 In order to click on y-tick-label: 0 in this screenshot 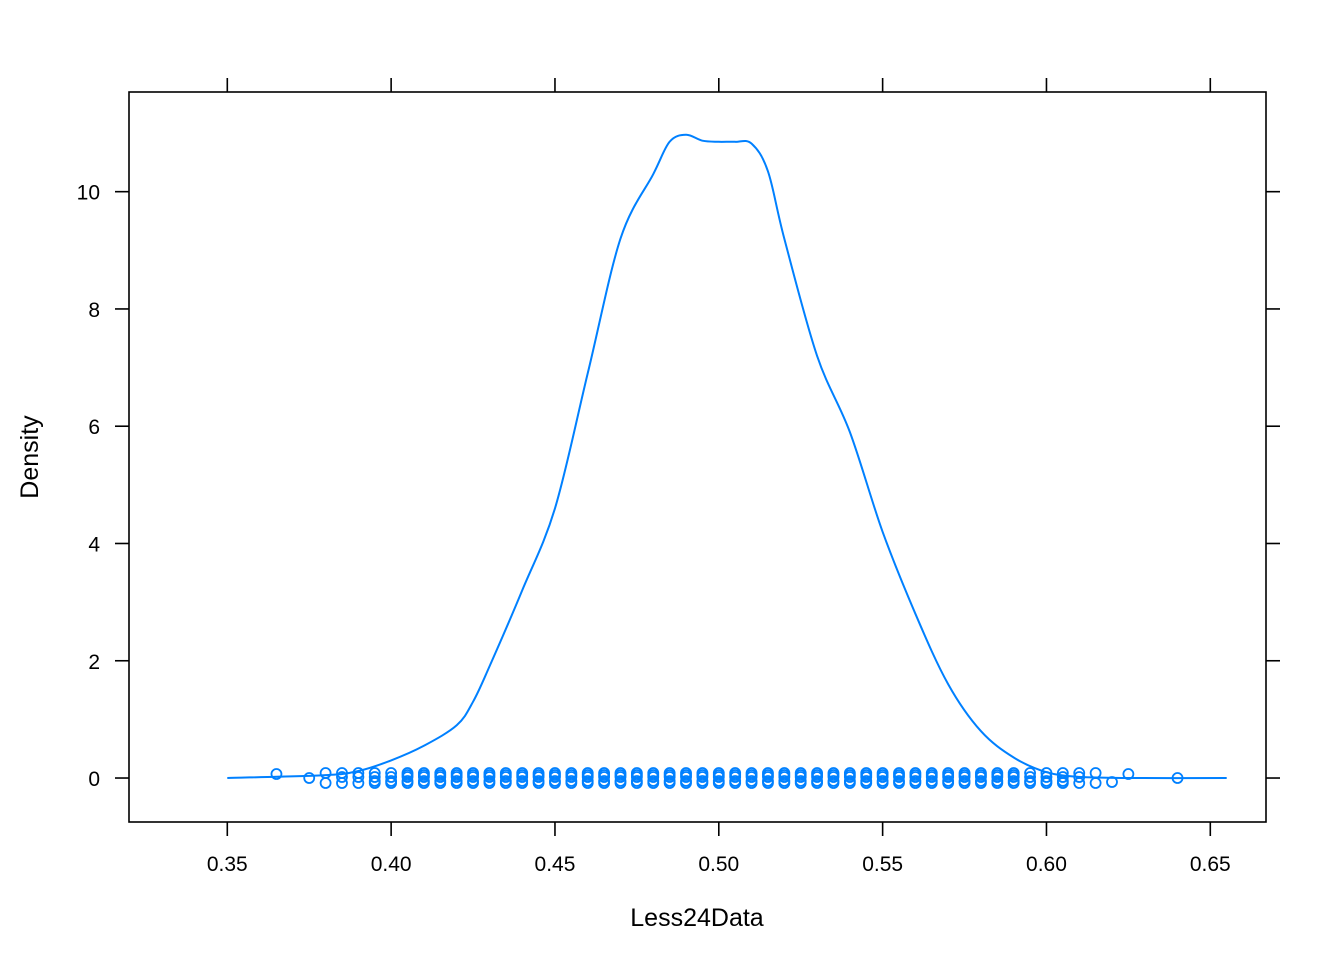, I will do `click(94, 779)`.